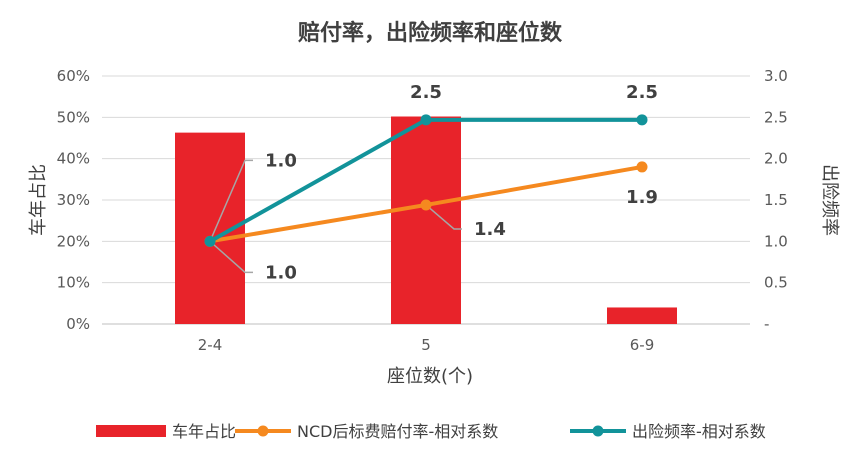  Describe the element at coordinates (73, 283) in the screenshot. I see `y-left-tick-label: 10%` at that location.